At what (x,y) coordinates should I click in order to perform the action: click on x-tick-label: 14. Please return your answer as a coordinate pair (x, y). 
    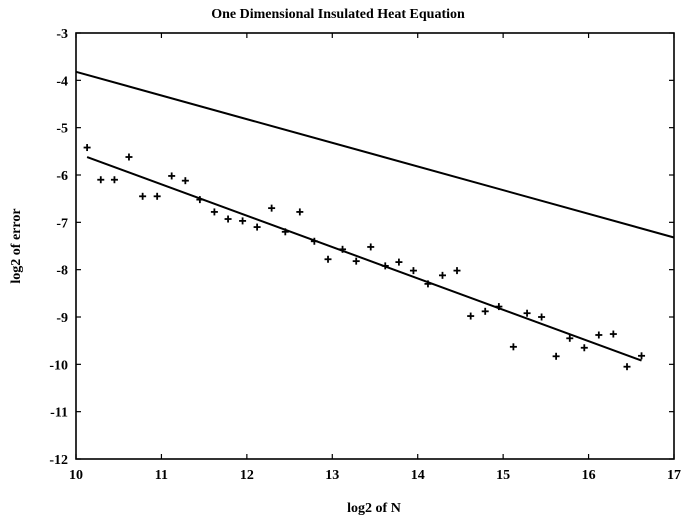
    Looking at the image, I should click on (418, 475).